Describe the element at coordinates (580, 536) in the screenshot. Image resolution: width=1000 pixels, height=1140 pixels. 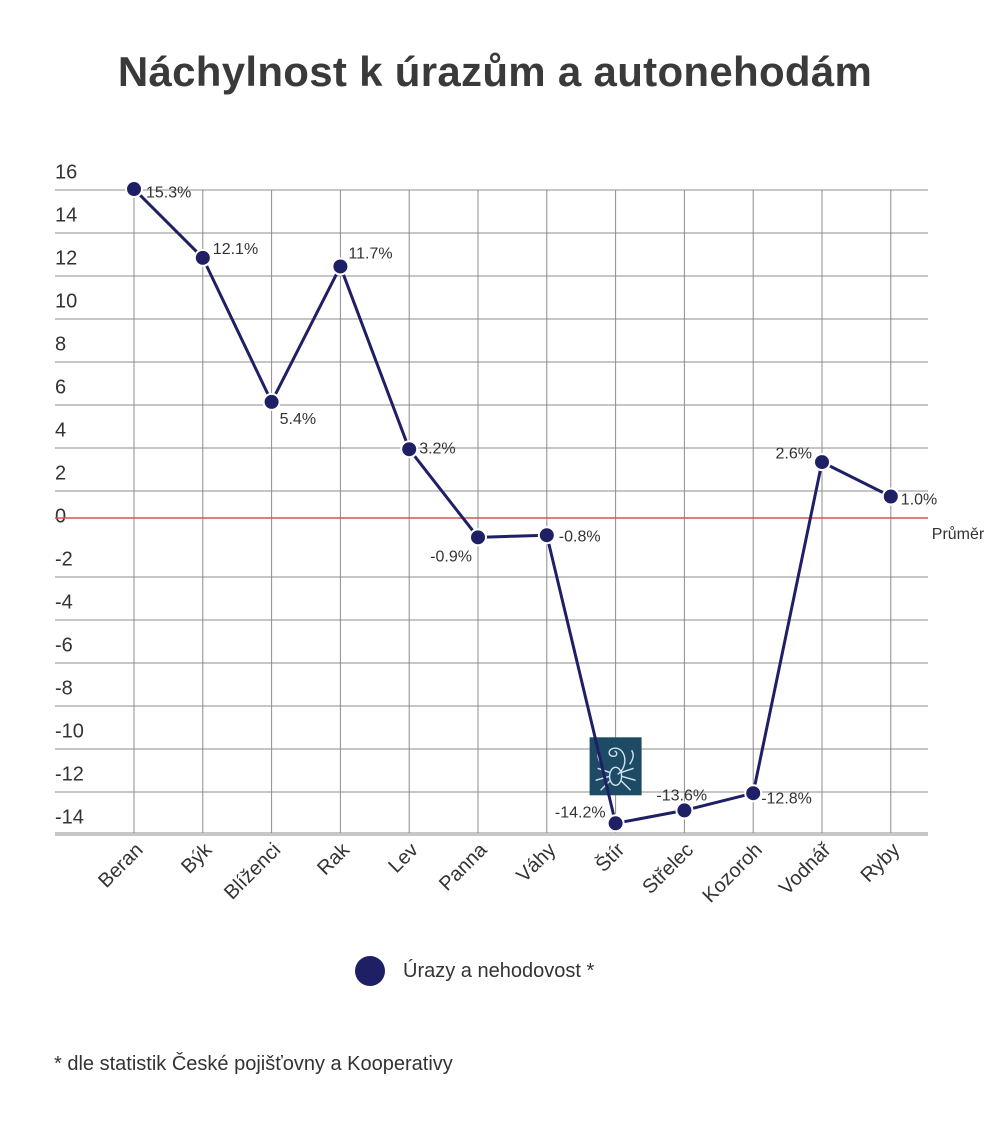
I see `data-label: -0.8%` at that location.